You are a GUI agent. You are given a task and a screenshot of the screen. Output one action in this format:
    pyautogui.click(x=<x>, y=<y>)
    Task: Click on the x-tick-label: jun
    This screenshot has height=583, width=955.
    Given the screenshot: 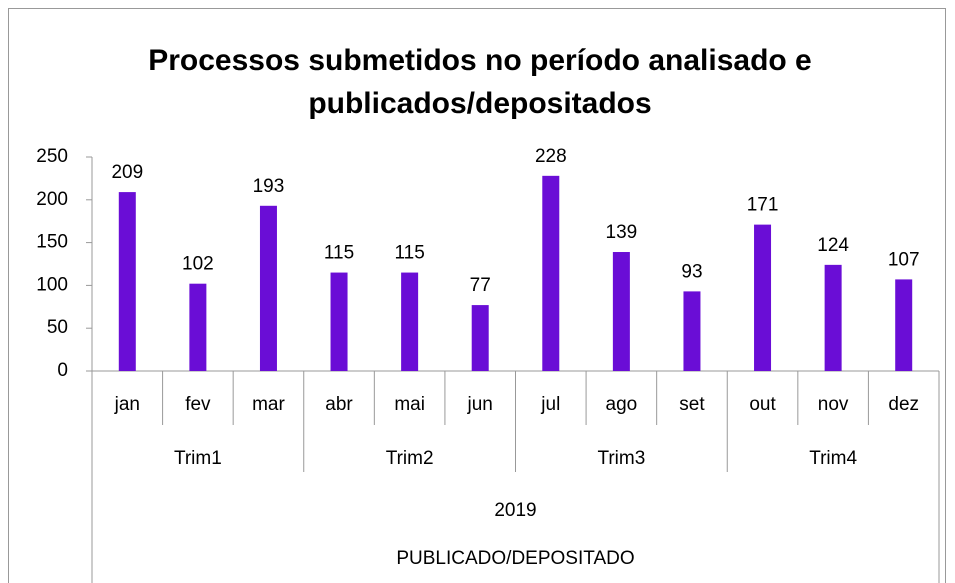 What is the action you would take?
    pyautogui.click(x=480, y=404)
    